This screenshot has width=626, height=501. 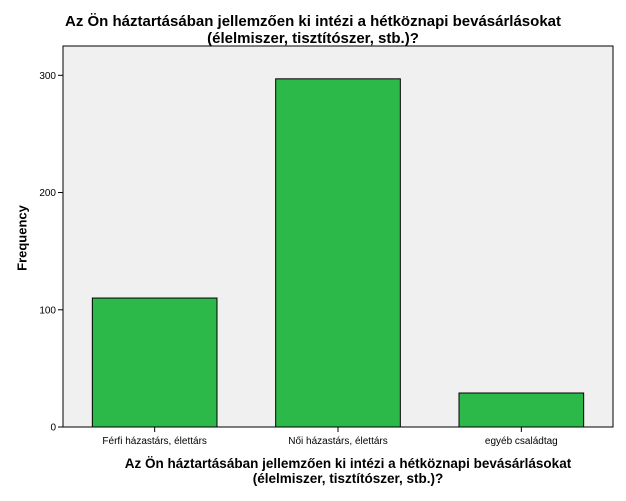 I want to click on y-axis-label: Frequency, so click(x=22, y=238).